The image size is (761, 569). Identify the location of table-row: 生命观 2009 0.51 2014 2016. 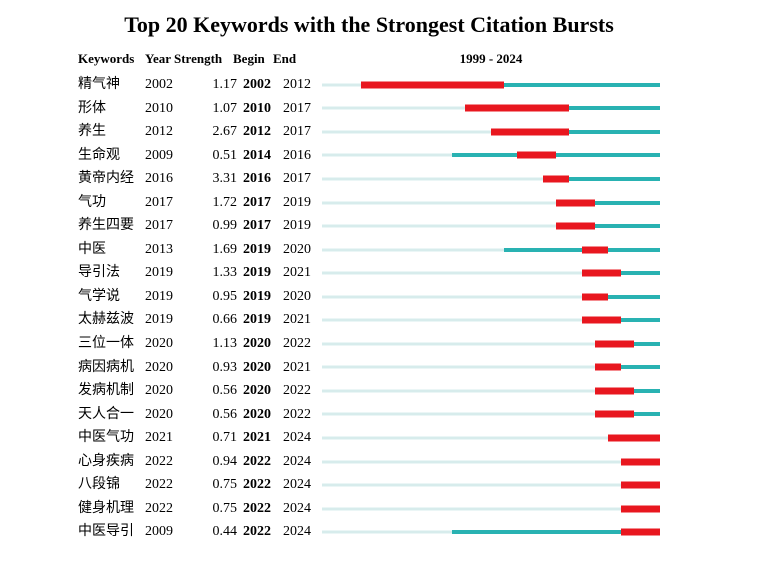
(380, 156).